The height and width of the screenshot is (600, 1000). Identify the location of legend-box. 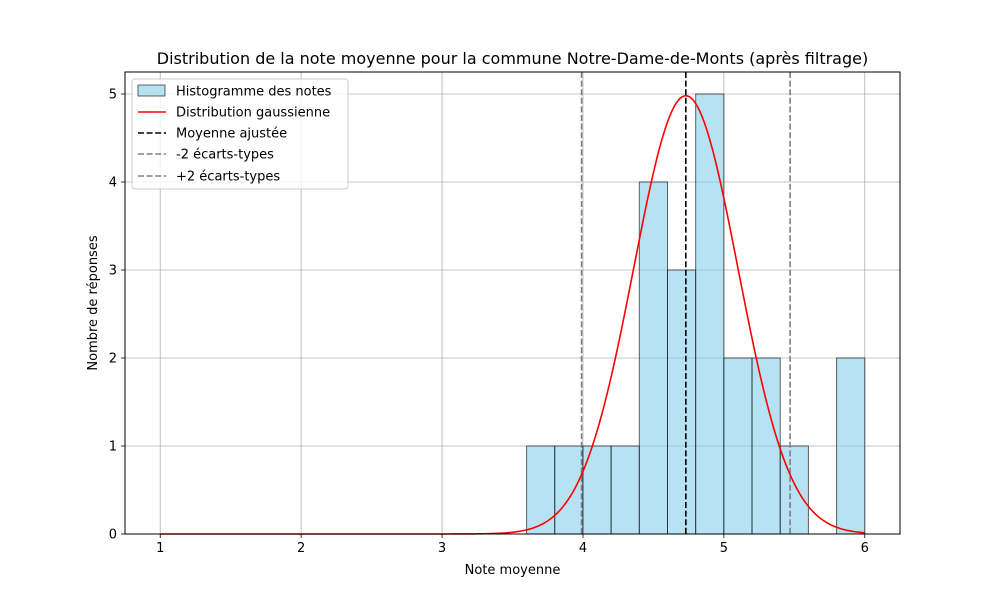
(240, 134).